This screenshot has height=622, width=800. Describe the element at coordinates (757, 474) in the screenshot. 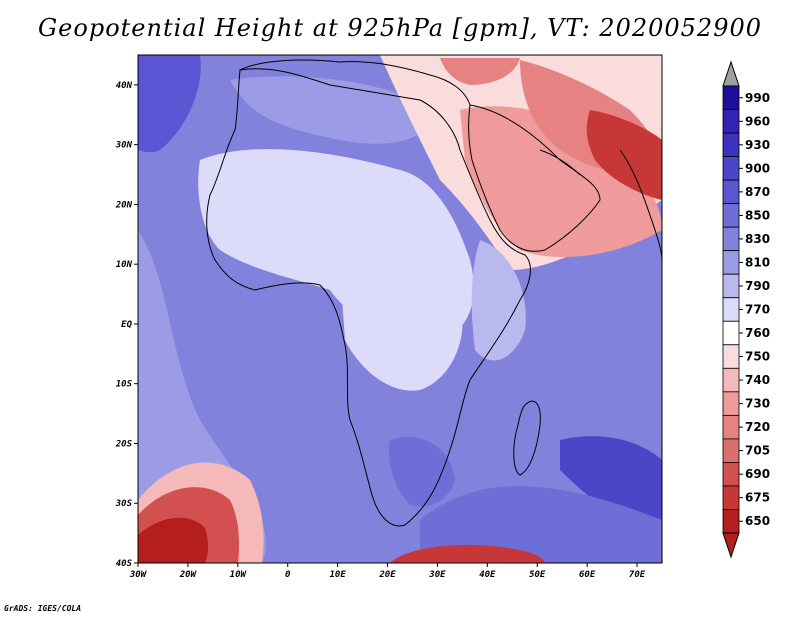

I see `colorbar-label: 690` at that location.